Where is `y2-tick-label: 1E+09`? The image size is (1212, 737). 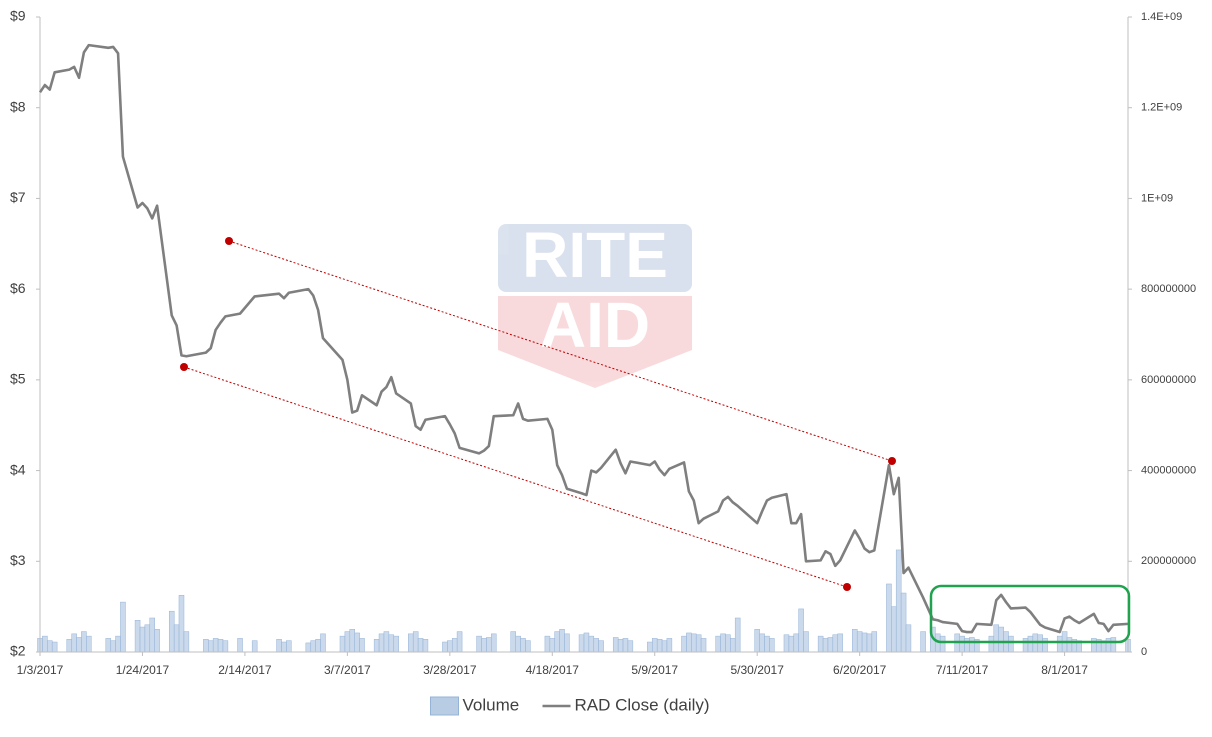
y2-tick-label: 1E+09 is located at coordinates (1157, 198).